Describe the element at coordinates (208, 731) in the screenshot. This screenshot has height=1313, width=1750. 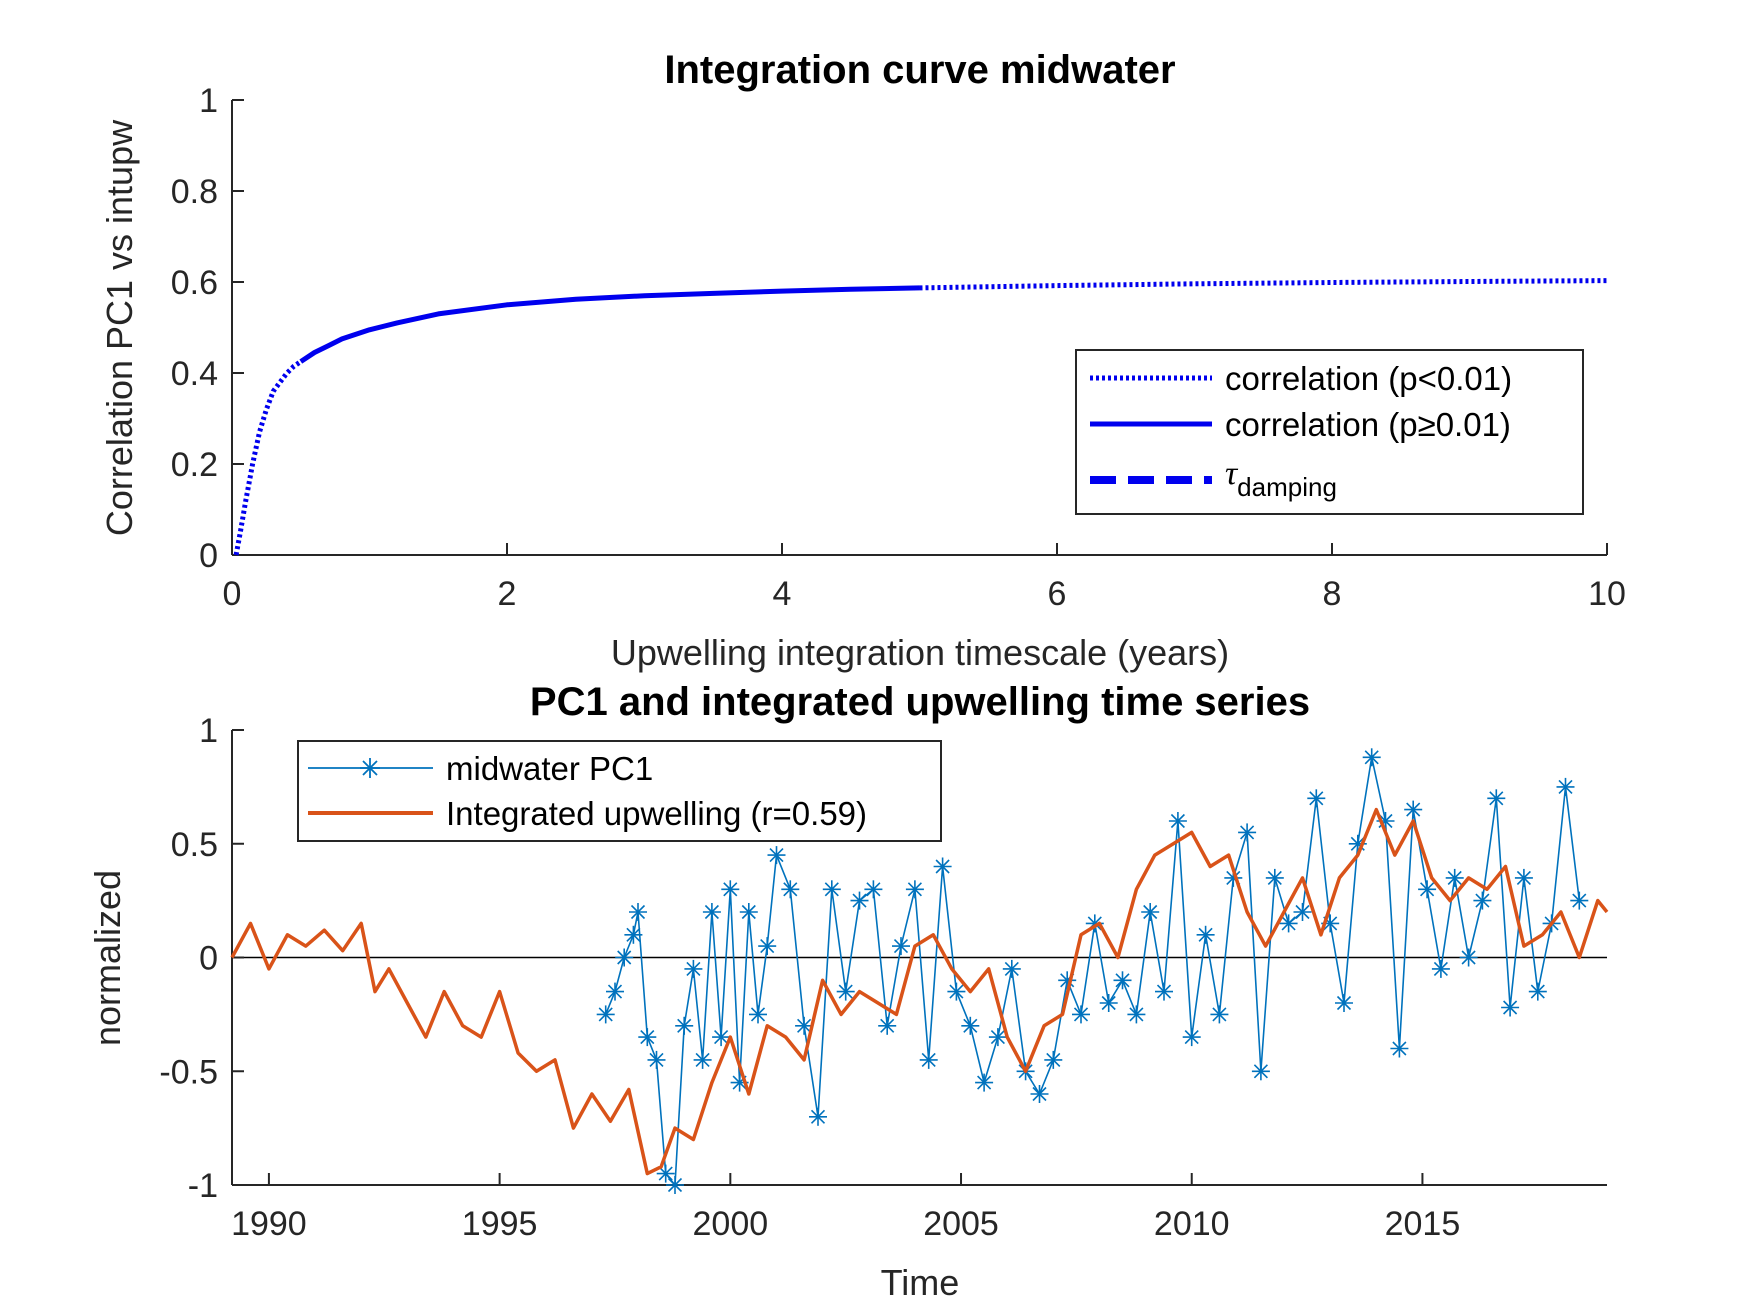
I see `bottom-y-tick-label: 1` at that location.